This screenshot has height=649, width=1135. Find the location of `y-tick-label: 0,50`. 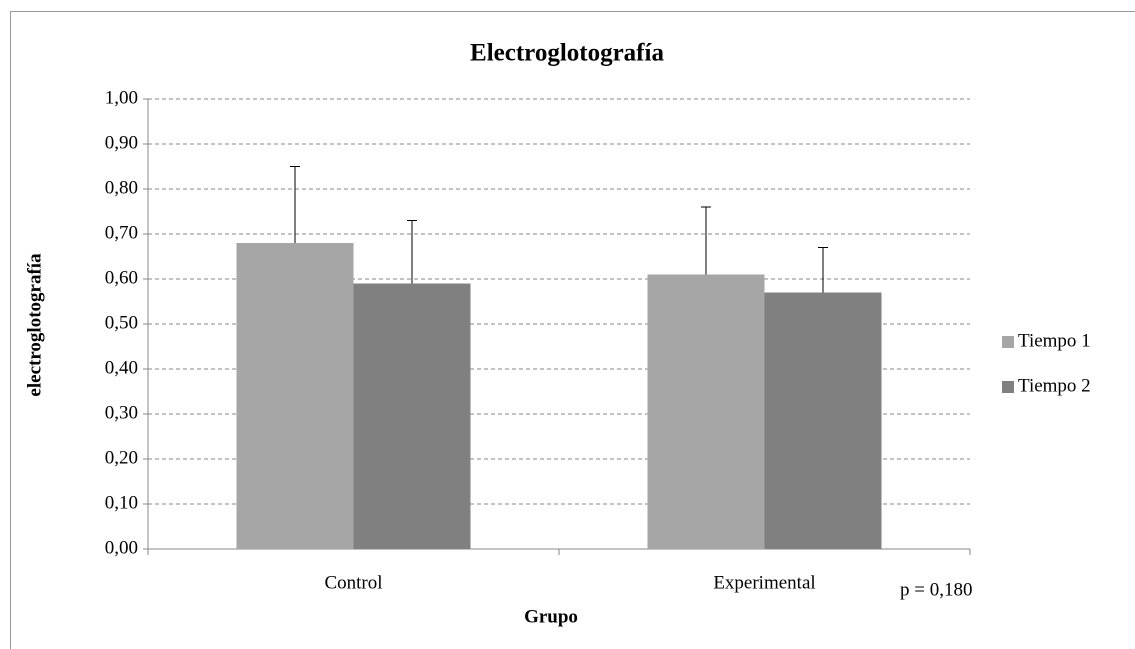

y-tick-label: 0,50 is located at coordinates (121, 322).